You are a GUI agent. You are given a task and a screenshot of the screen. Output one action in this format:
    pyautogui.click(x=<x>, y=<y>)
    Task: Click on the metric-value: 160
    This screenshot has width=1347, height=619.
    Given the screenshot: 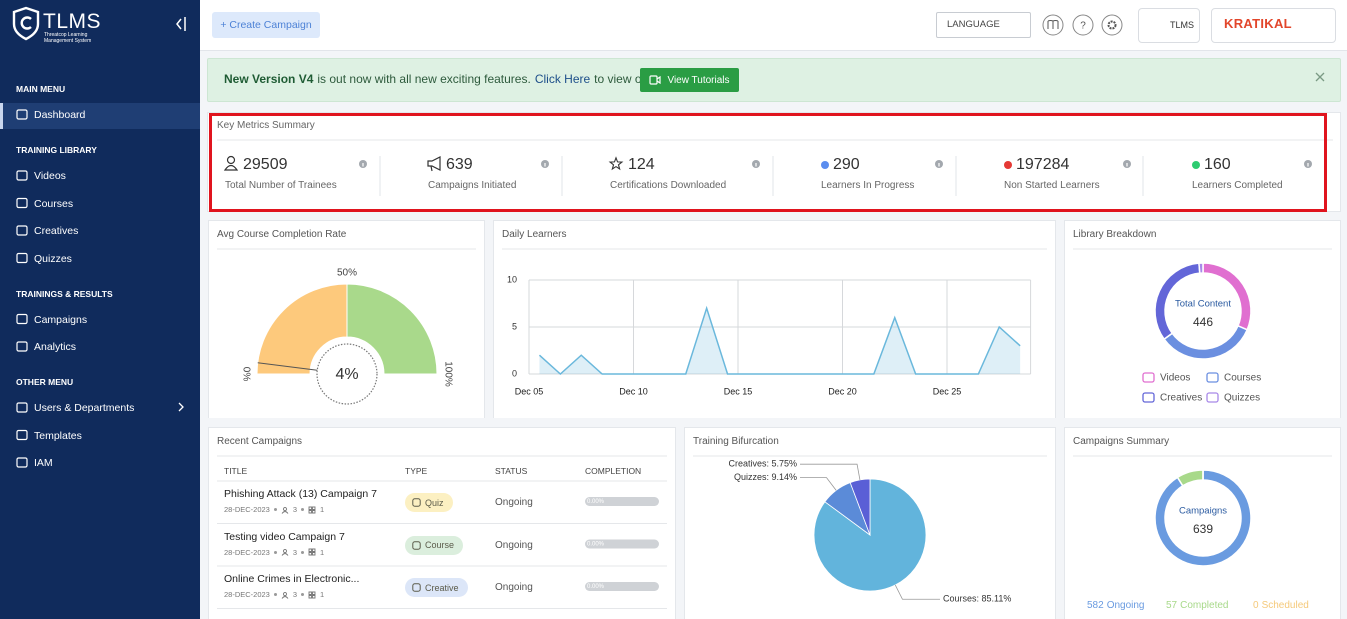 What is the action you would take?
    pyautogui.click(x=1217, y=164)
    